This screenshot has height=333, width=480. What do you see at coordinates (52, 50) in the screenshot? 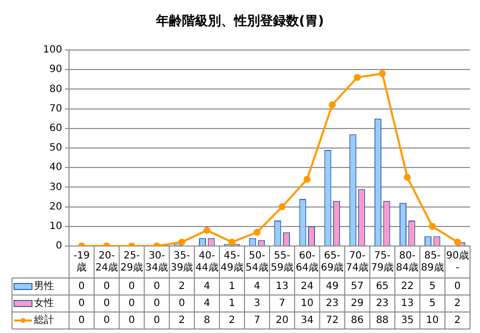
I see `y-tick-label: 100` at bounding box center [52, 50].